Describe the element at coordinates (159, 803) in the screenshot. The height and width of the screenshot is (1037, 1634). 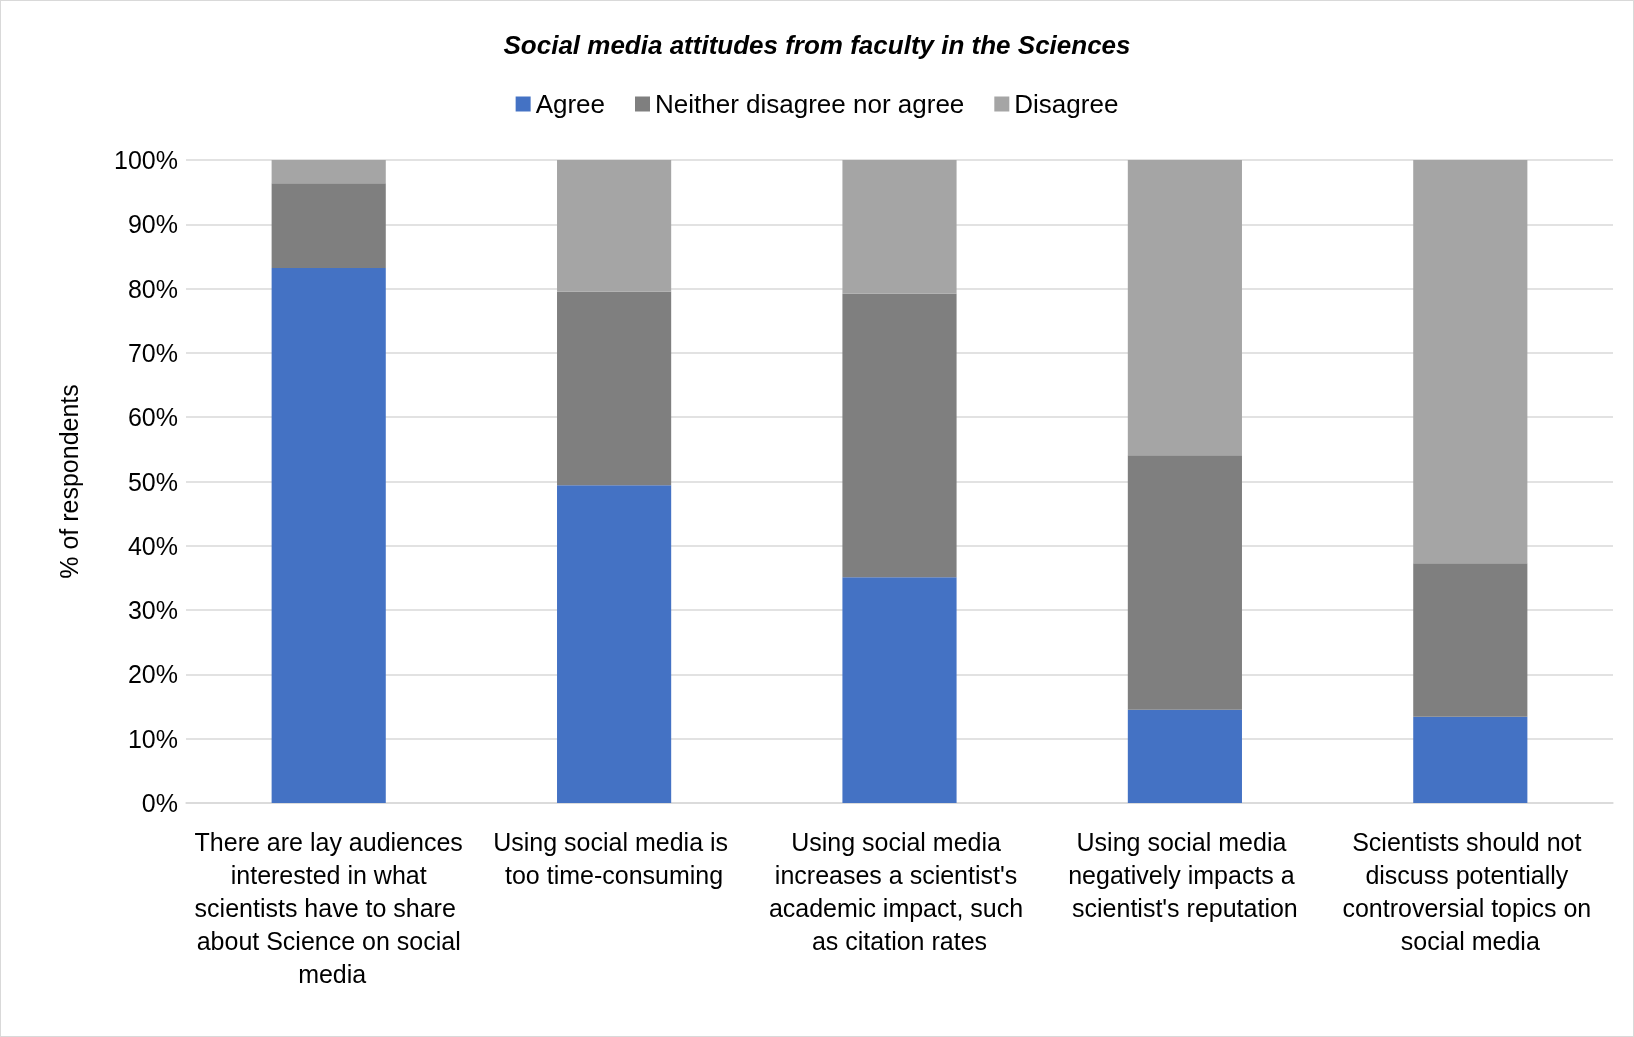
I see `y-tick-label: 0%` at that location.